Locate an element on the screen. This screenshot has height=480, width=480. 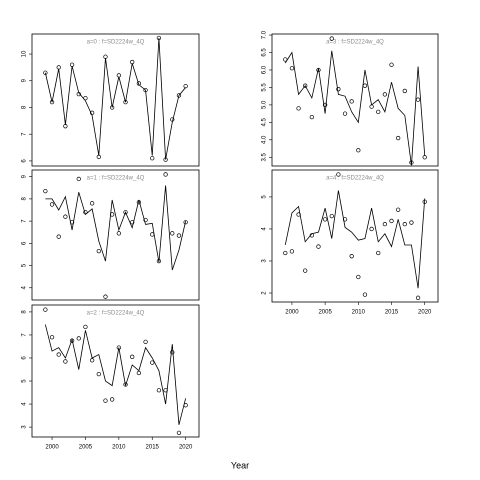
panel-title: a=1 : f=SD2224w_4Q is located at coordinates (116, 179).